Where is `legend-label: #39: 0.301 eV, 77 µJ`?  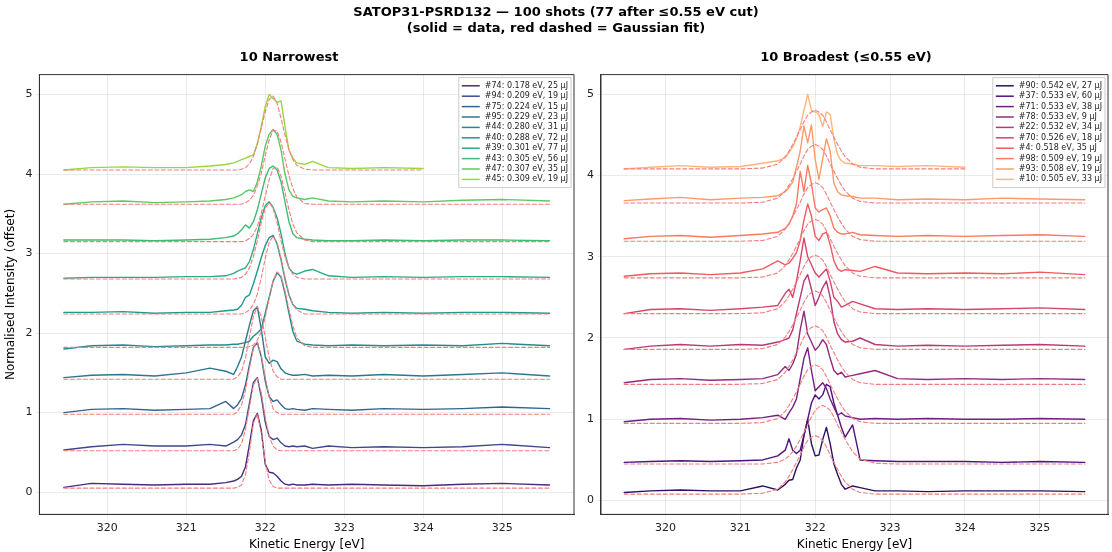
legend-label: #39: 0.301 eV, 77 µJ is located at coordinates (526, 148).